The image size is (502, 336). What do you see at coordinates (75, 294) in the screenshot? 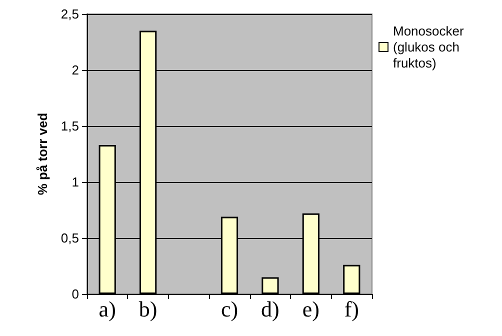
I see `y-tick-label: 0` at bounding box center [75, 294].